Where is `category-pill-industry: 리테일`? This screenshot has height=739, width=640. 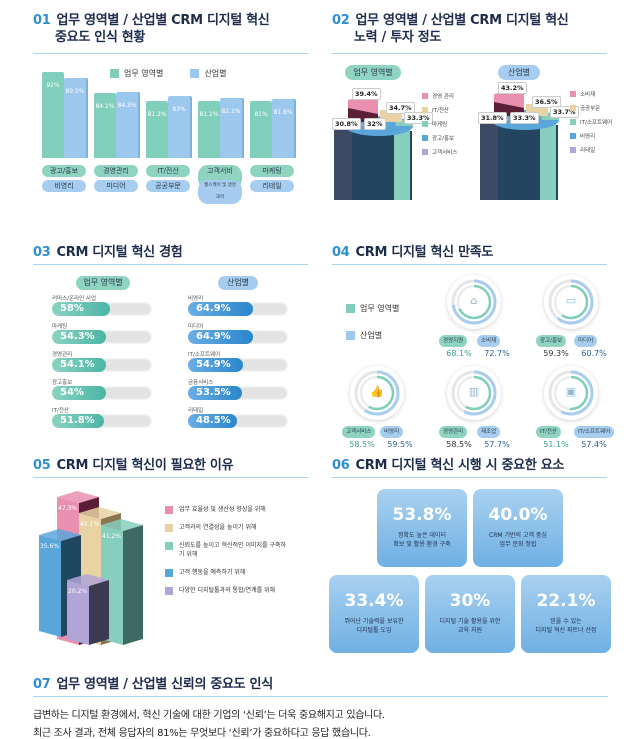
category-pill-industry: 리테일 is located at coordinates (272, 186).